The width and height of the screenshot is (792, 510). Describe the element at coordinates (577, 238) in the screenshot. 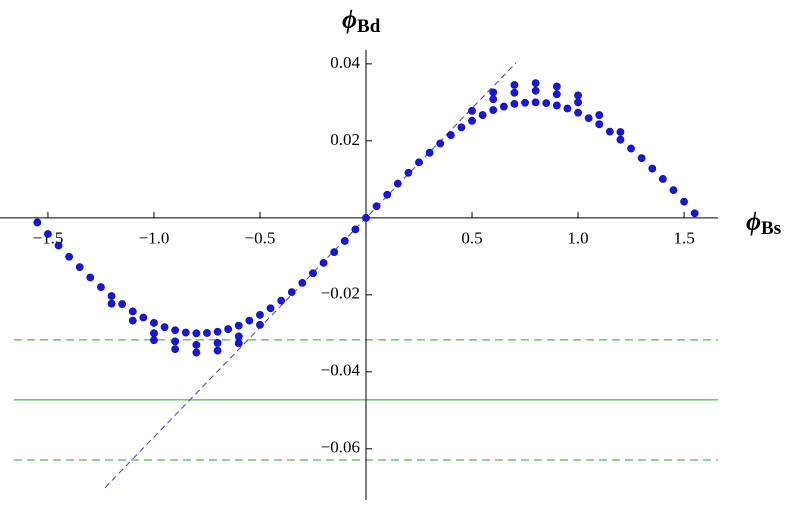

I see `x-tick-label: 1.0` at that location.